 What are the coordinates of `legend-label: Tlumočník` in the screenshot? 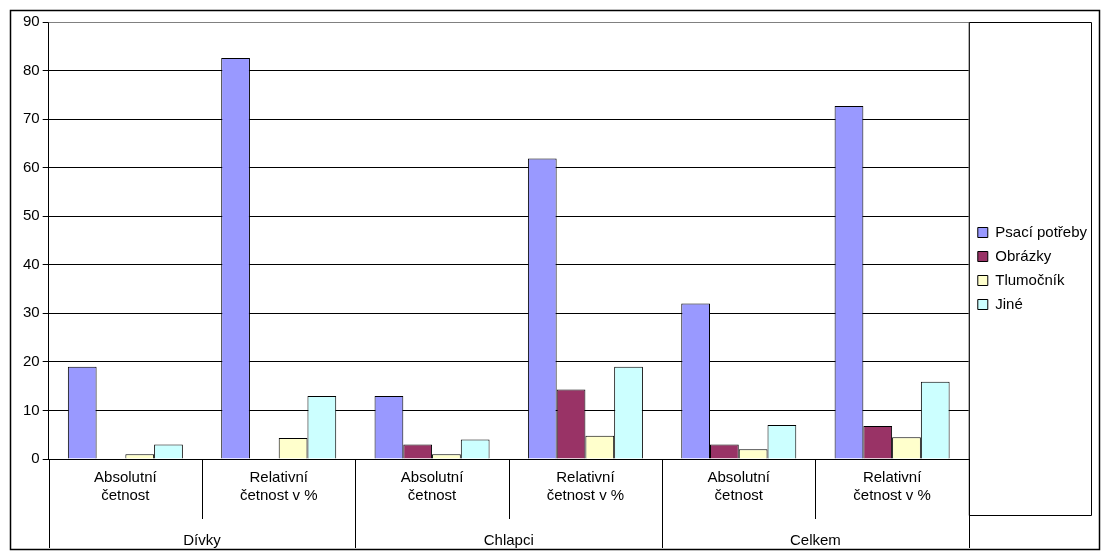 It's located at (1030, 279).